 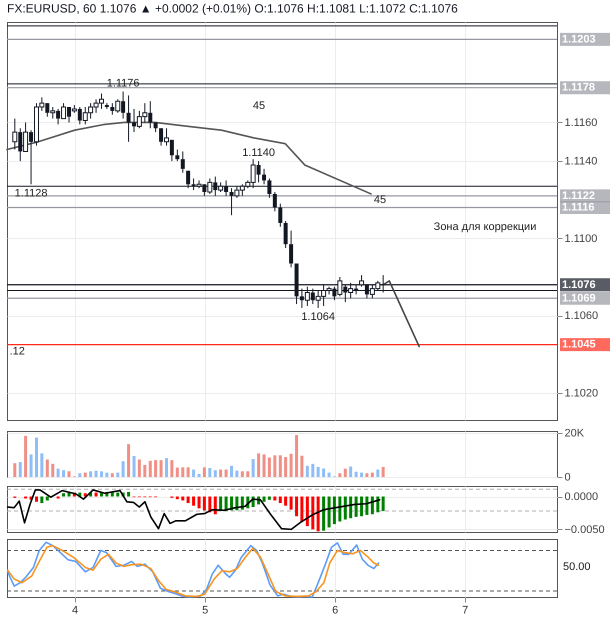 What do you see at coordinates (581, 122) in the screenshot?
I see `y-tick-label: 1.1160` at bounding box center [581, 122].